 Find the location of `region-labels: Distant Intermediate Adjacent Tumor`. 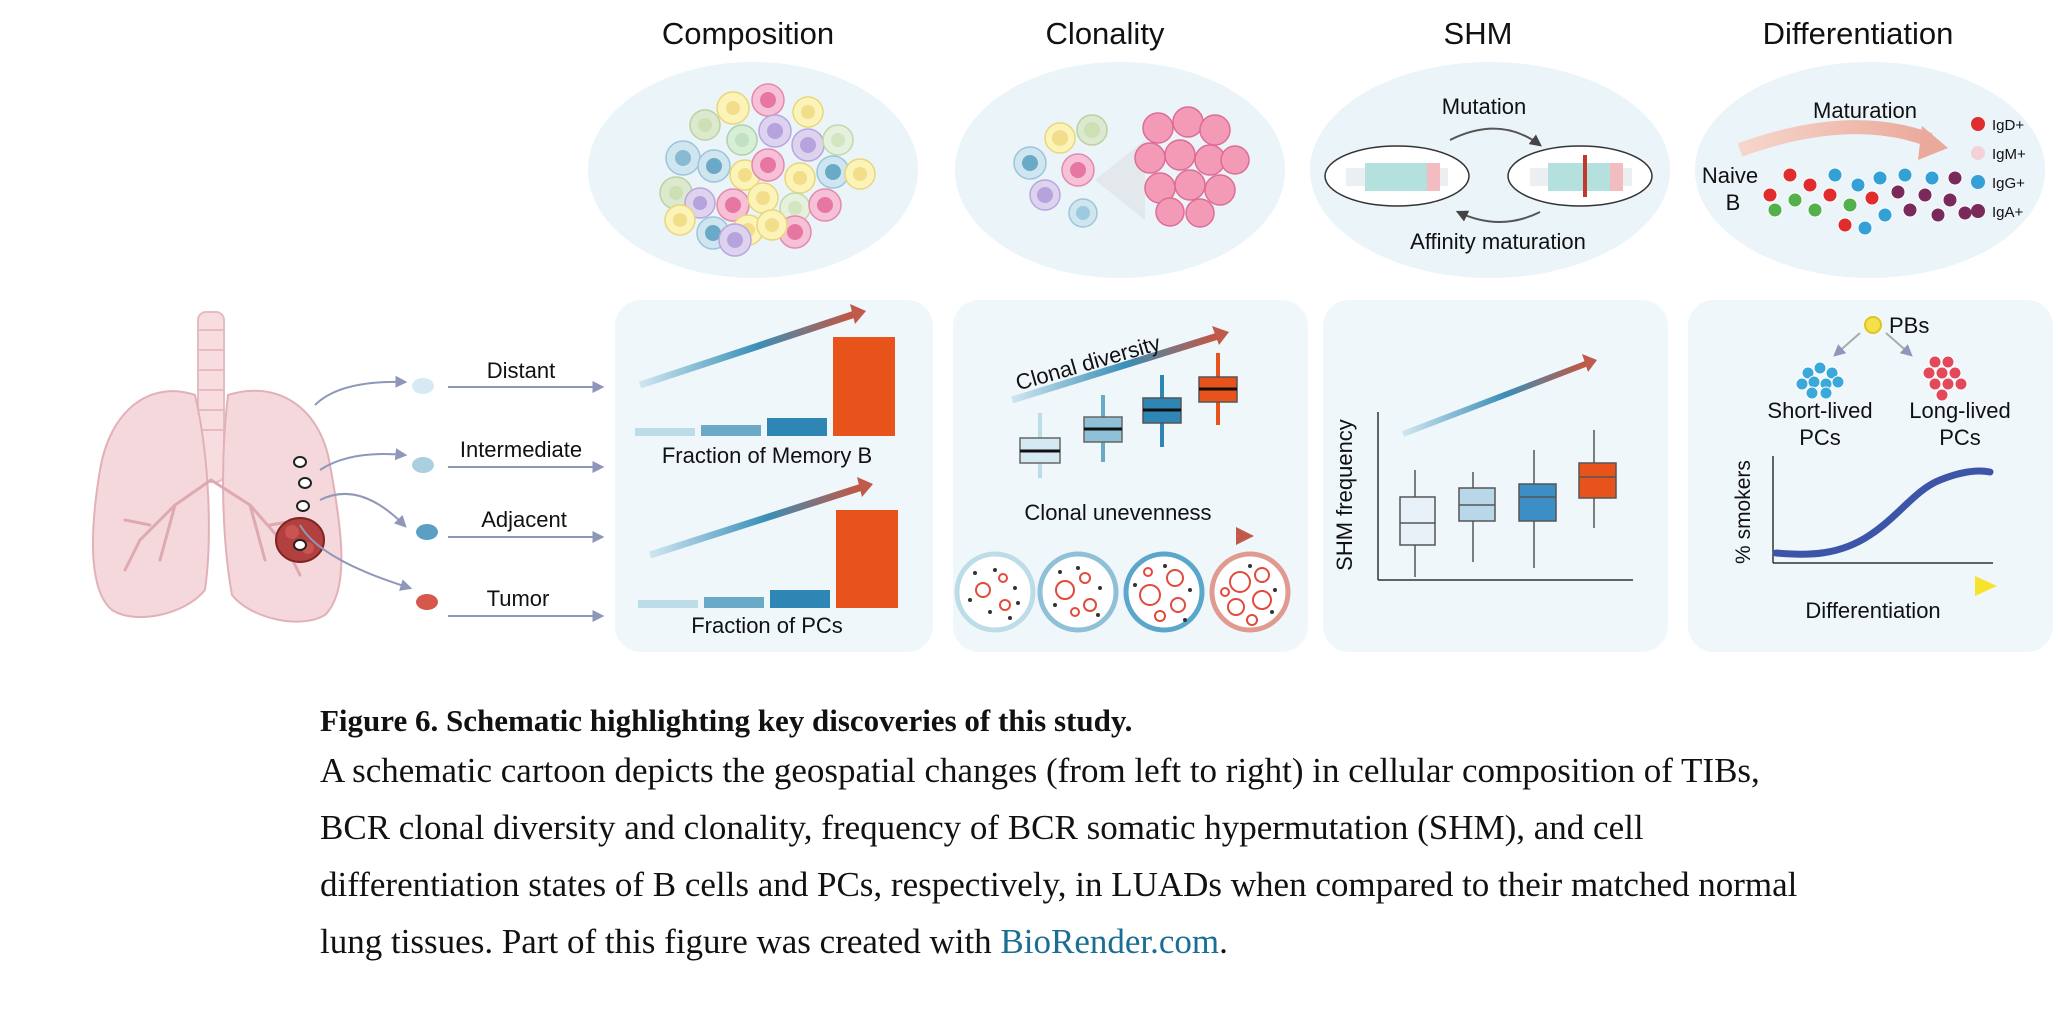

region-labels: Distant Intermediate Adjacent Tumor is located at coordinates (508, 490).